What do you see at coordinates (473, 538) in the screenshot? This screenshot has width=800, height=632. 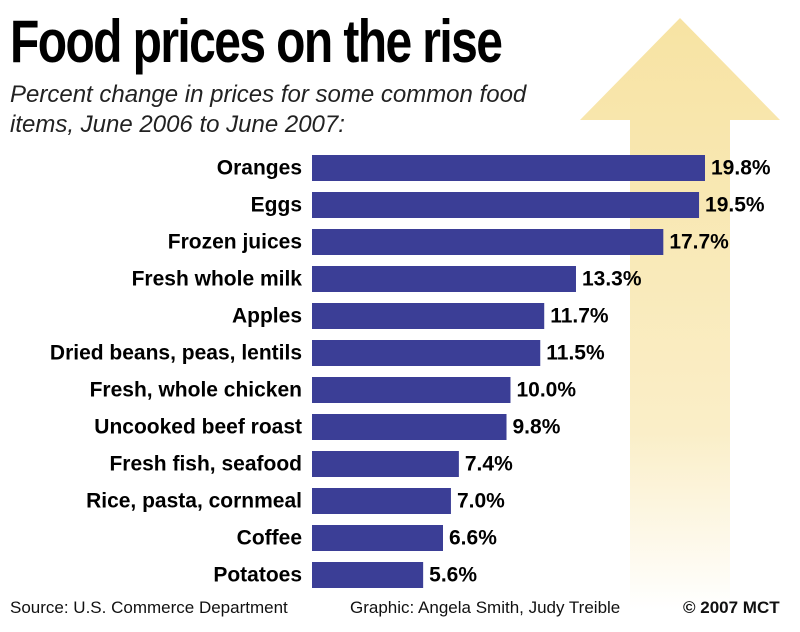 I see `value-label-10: 6.6%` at bounding box center [473, 538].